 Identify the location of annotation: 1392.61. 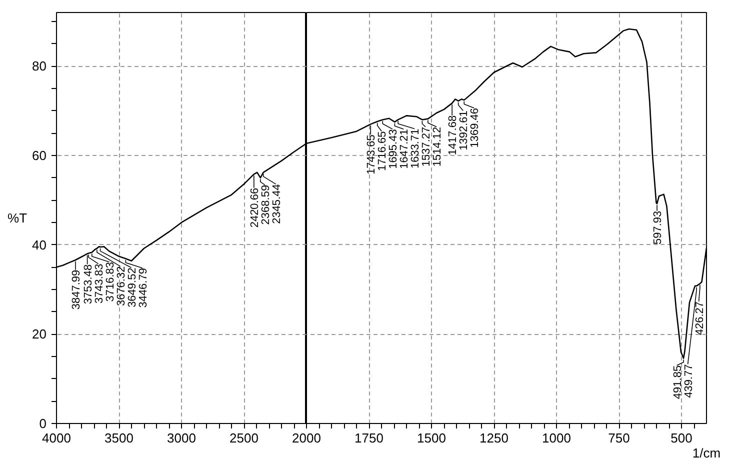
(464, 130).